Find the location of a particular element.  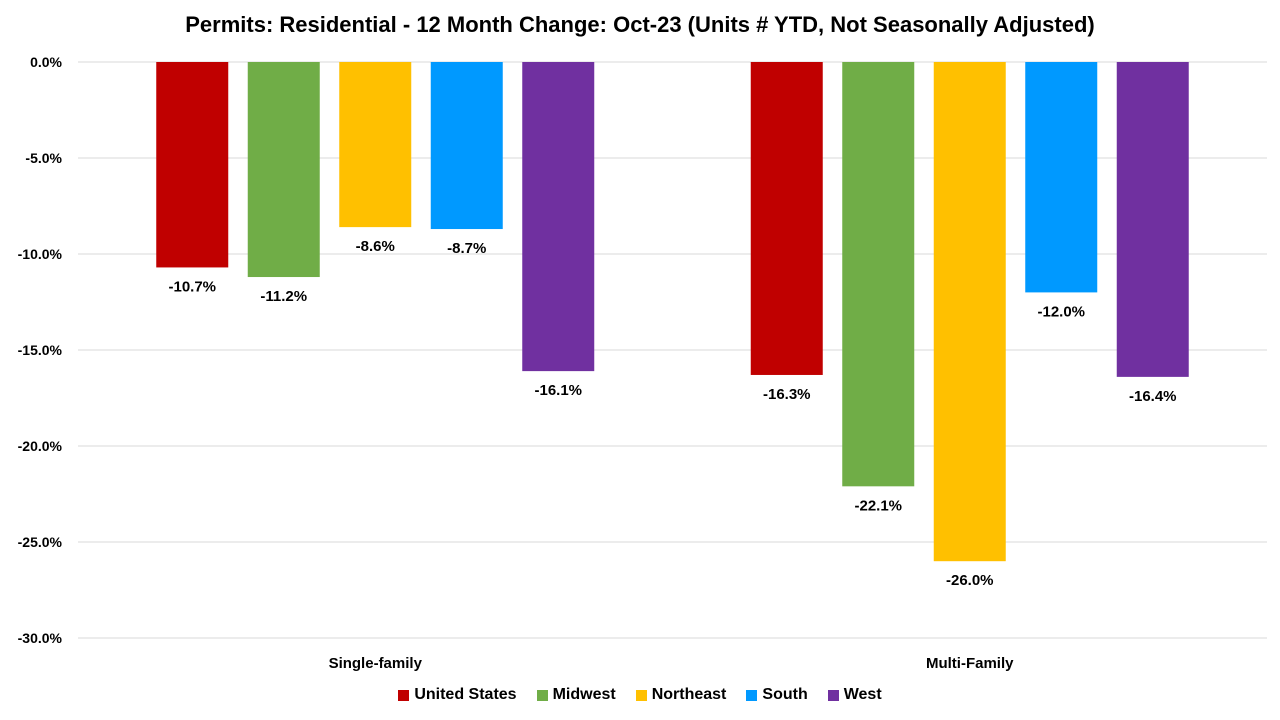

legend: United States Midwest Northeast South West is located at coordinates (640, 695).